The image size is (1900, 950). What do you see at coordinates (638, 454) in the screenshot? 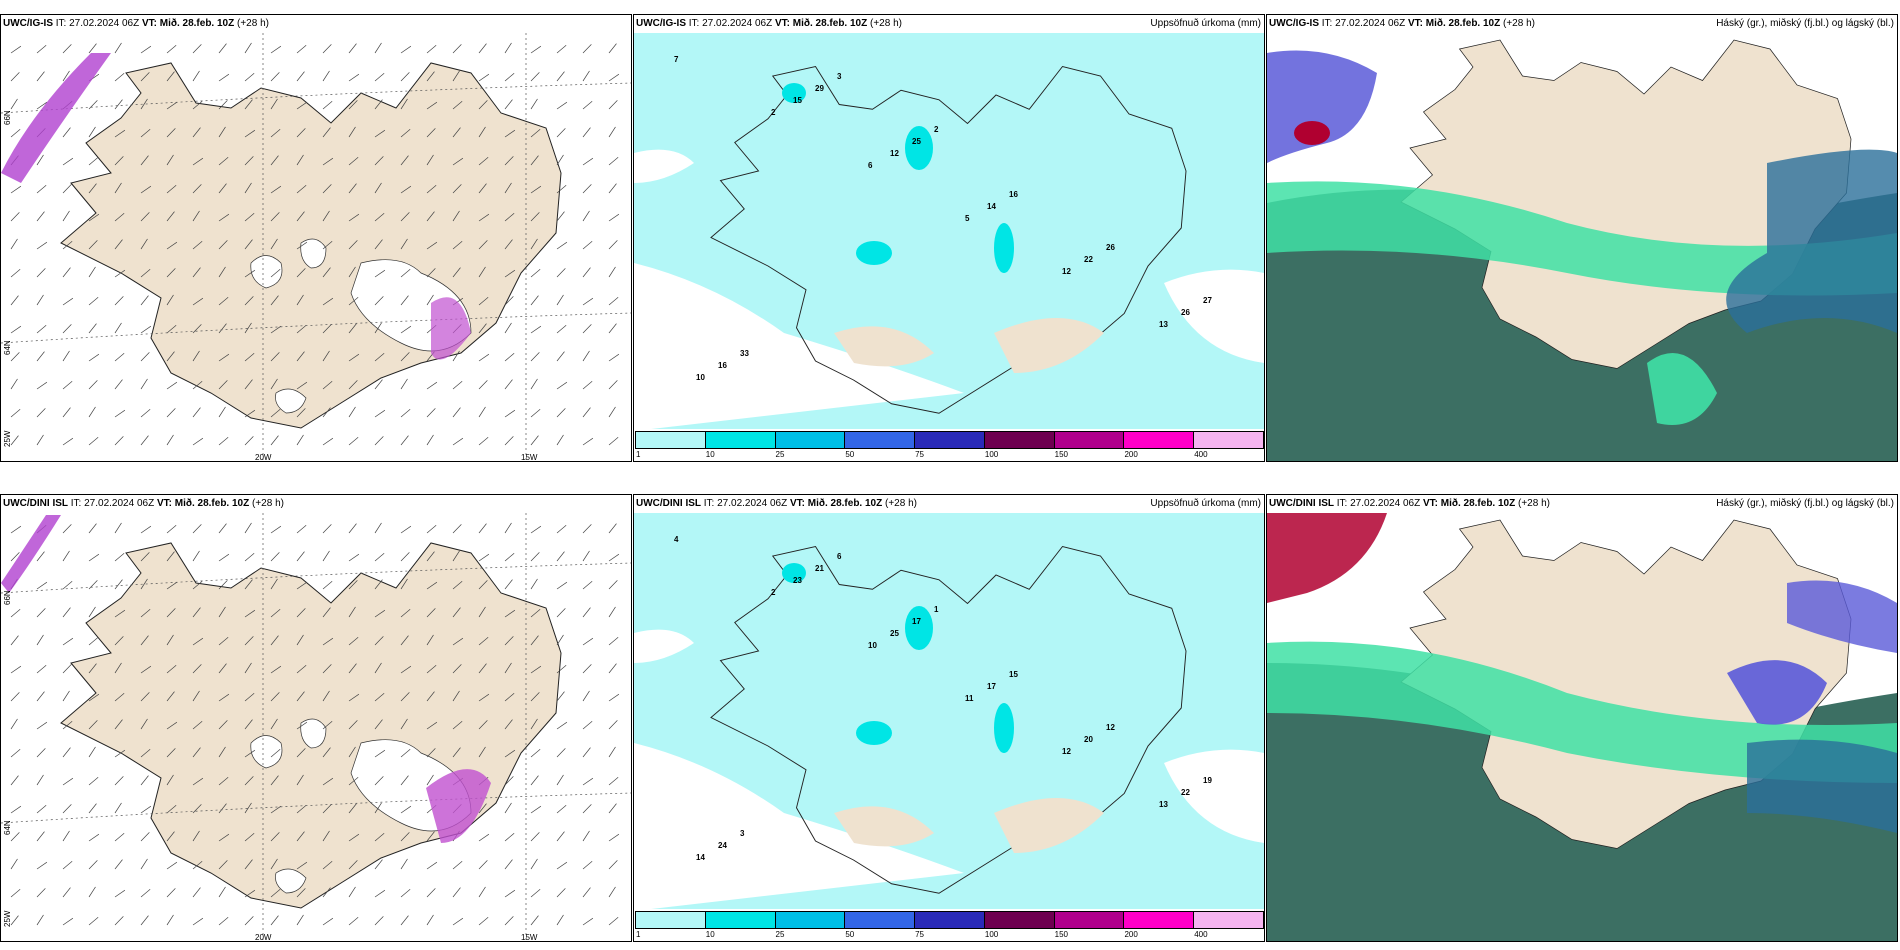
I see `colorbar-label: 1` at bounding box center [638, 454].